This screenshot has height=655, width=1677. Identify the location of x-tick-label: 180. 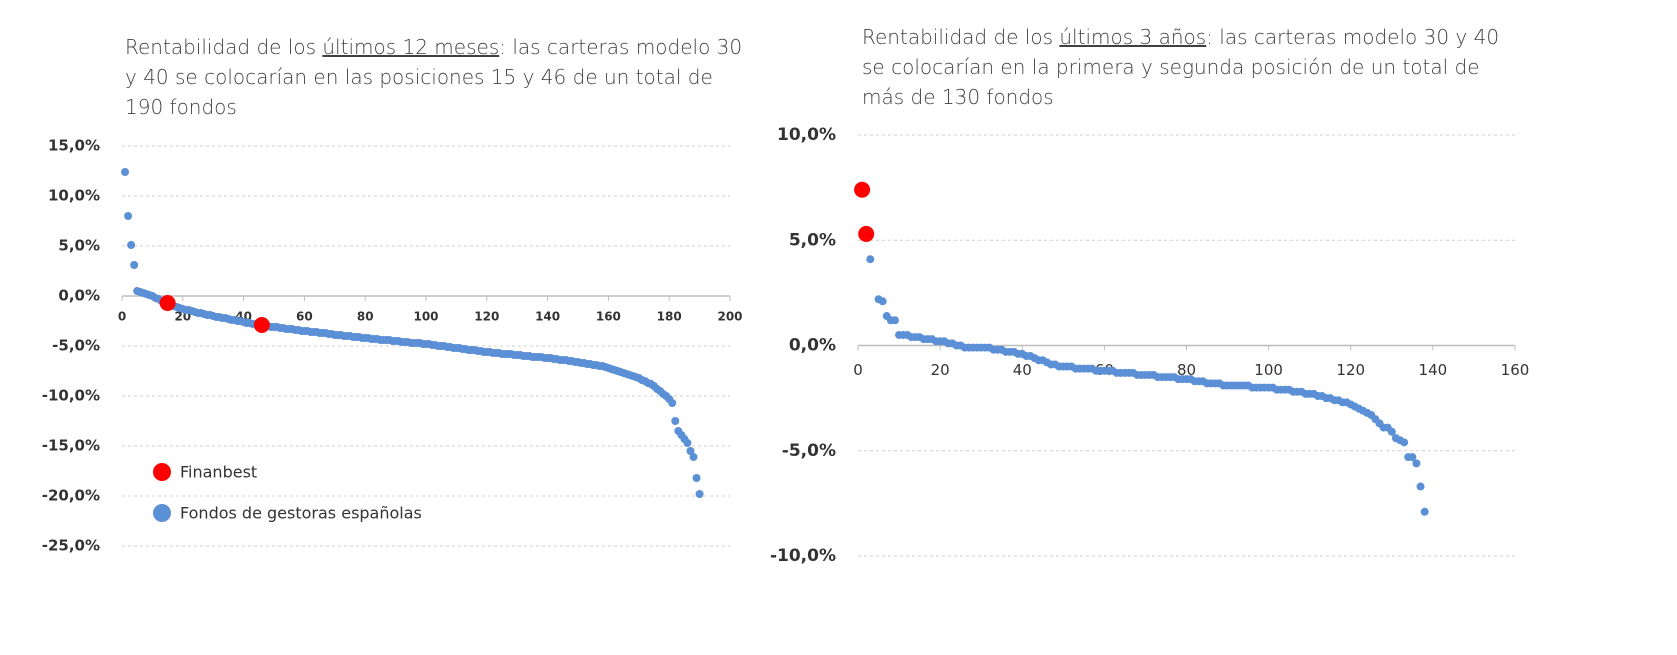
(669, 317).